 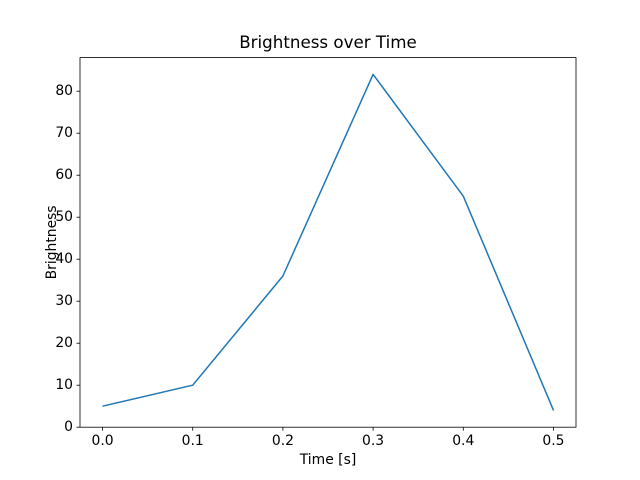 I want to click on y-axis-ticks: 0 10 20 30 40 50 60 70 80, so click(x=67, y=259).